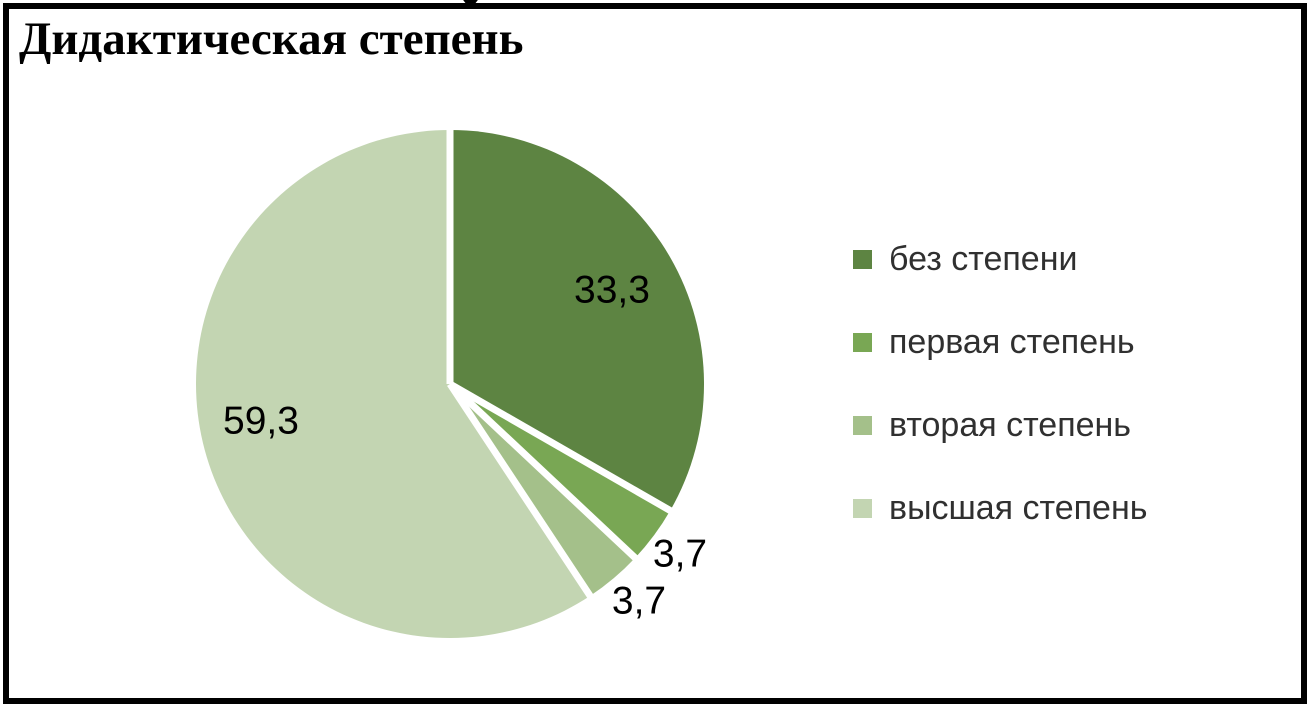 The width and height of the screenshot is (1310, 707). What do you see at coordinates (983, 258) in the screenshot?
I see `legend-label: без степени` at bounding box center [983, 258].